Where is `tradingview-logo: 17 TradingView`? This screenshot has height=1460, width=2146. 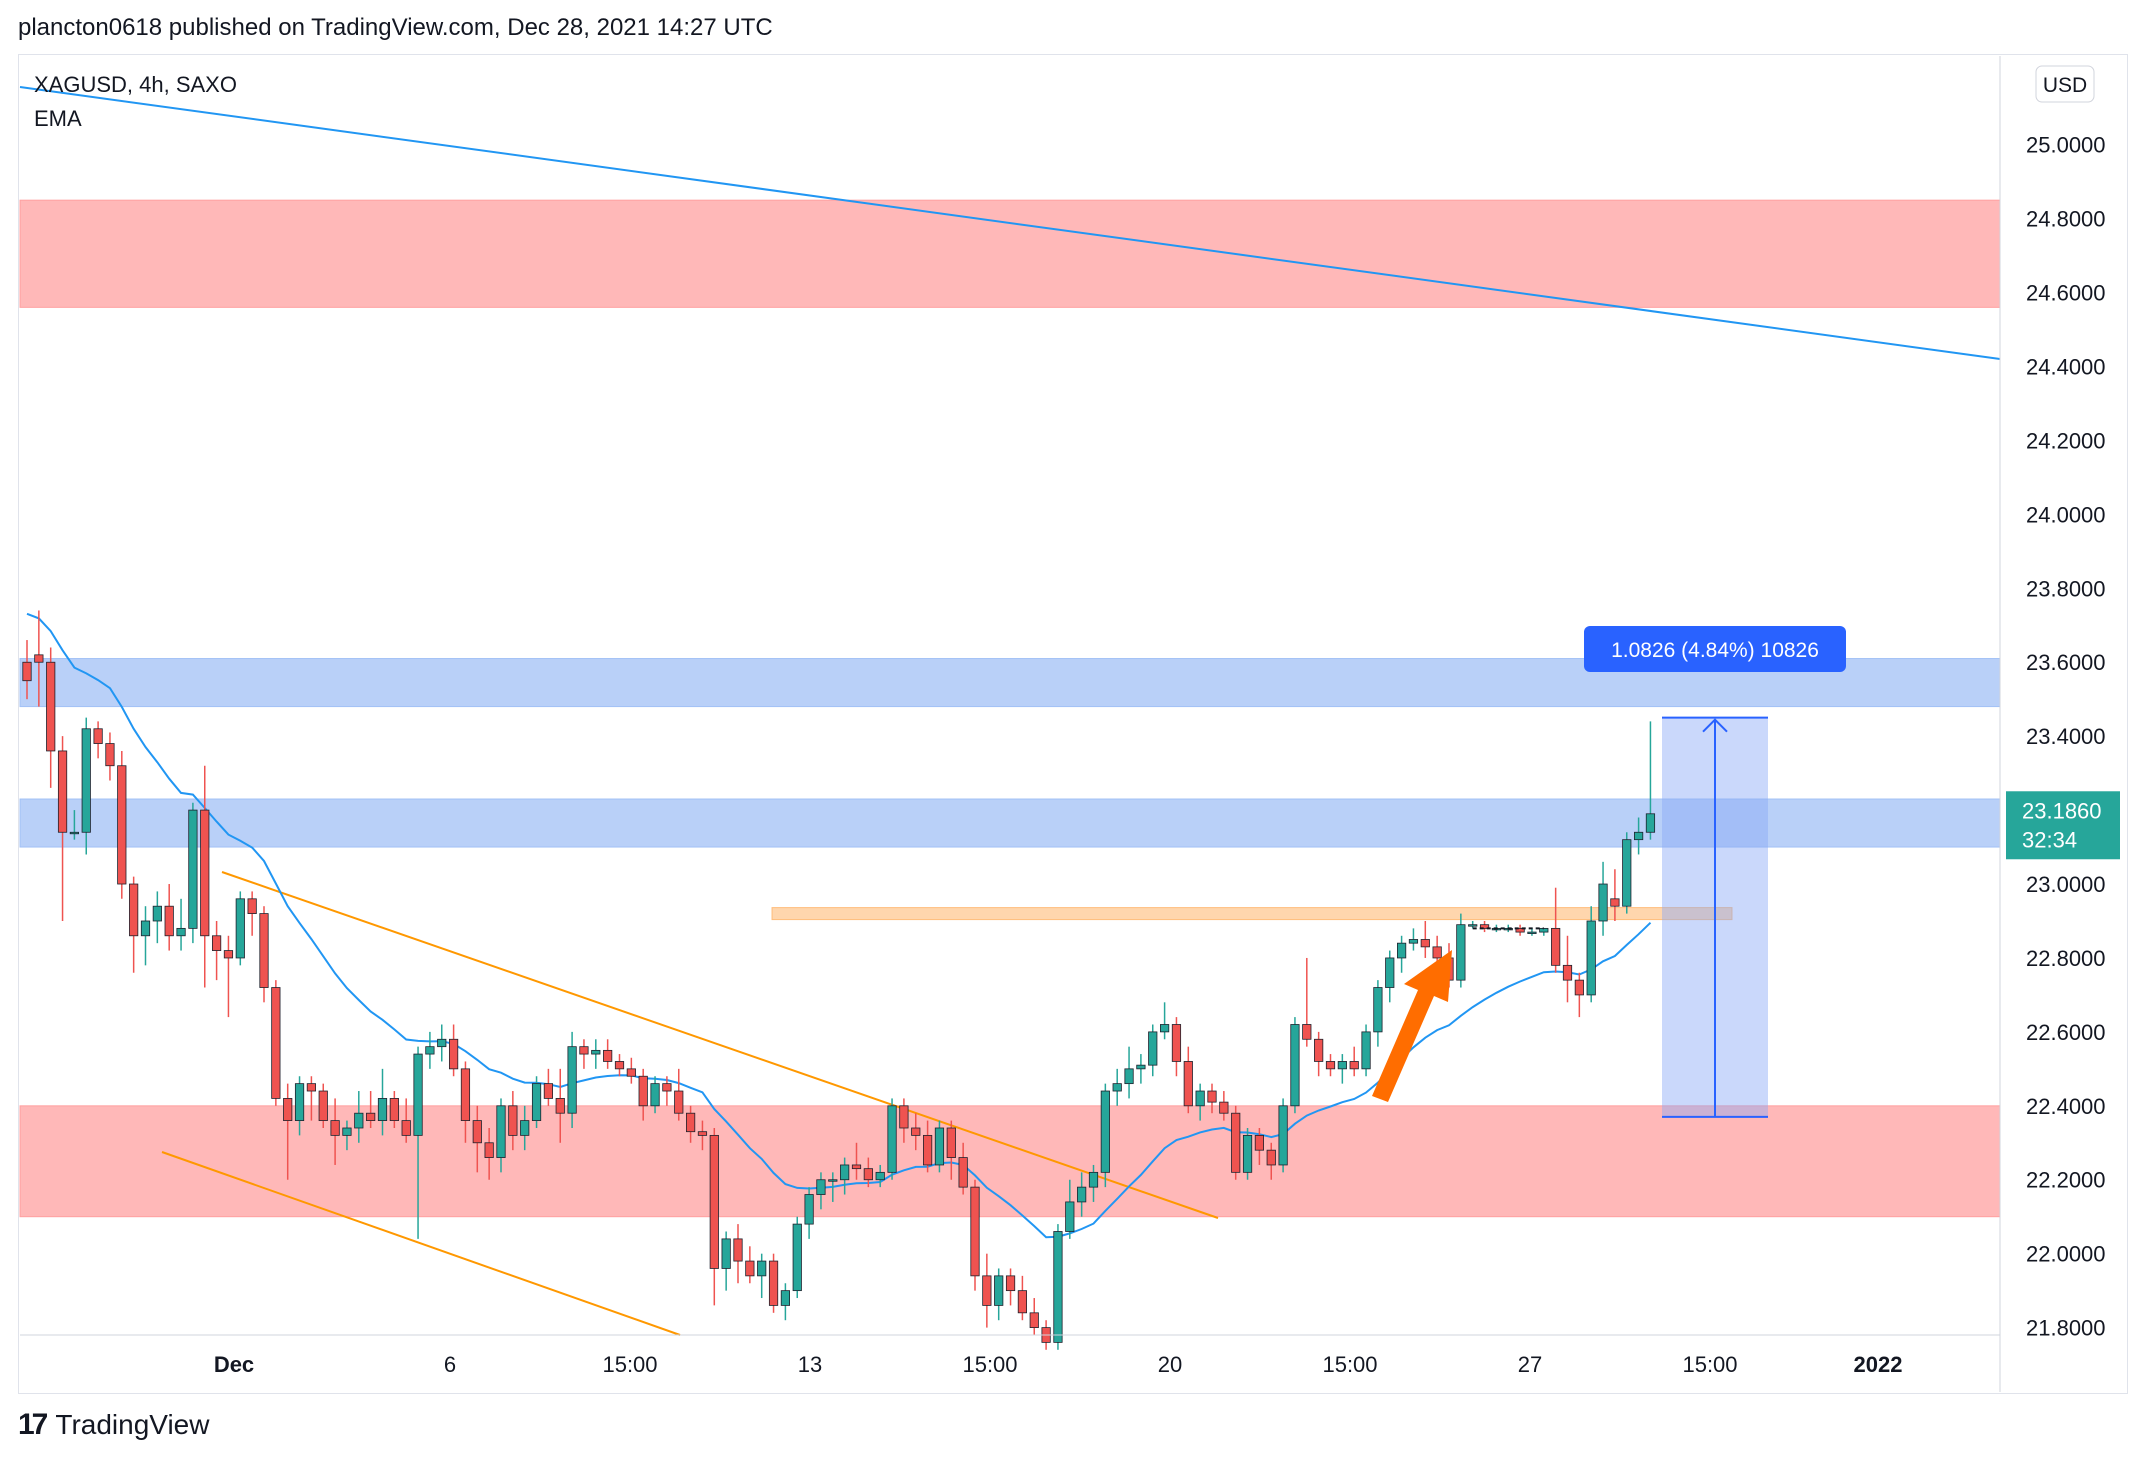
tradingview-logo: 17 TradingView is located at coordinates (113, 1425).